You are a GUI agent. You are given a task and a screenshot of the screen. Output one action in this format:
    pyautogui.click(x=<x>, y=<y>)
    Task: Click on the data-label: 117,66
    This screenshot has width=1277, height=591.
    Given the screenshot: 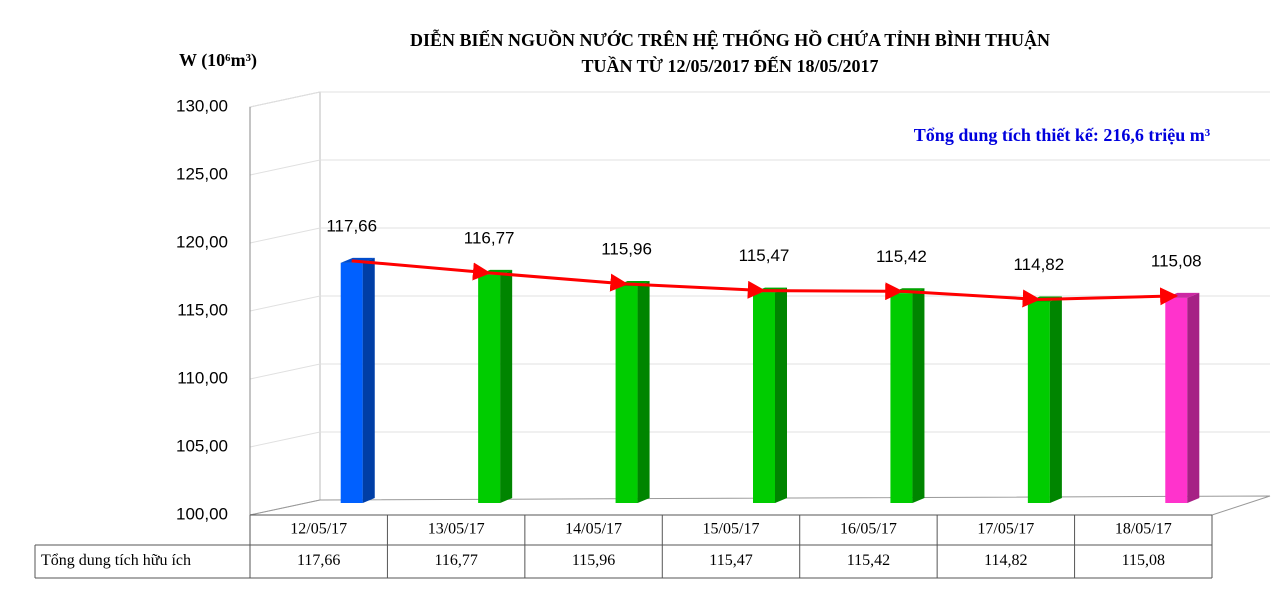 What is the action you would take?
    pyautogui.click(x=351, y=225)
    